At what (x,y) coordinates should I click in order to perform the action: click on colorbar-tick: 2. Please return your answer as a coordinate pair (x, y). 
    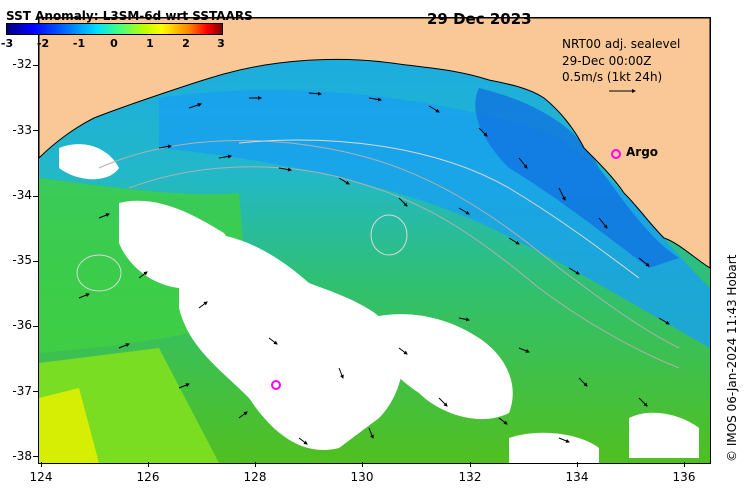
    Looking at the image, I should click on (186, 43).